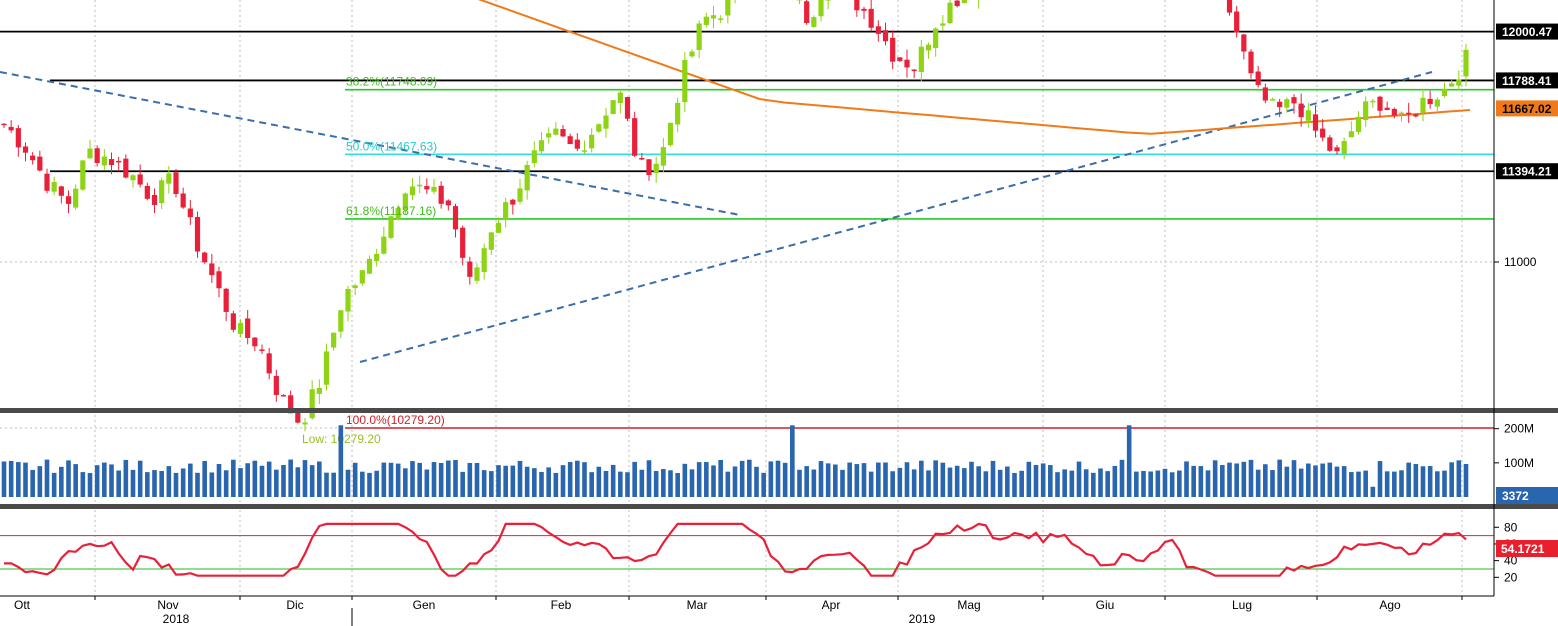 The width and height of the screenshot is (1558, 626). I want to click on price-tag: 11788.41, so click(1527, 81).